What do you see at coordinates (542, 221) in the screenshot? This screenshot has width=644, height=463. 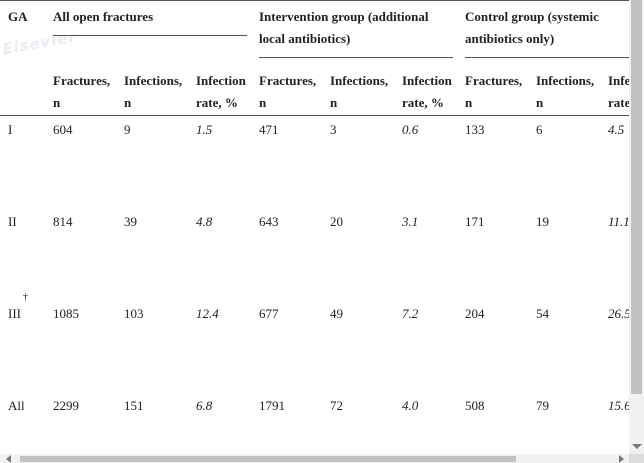 I see `table-cell-ctl-i: 19` at bounding box center [542, 221].